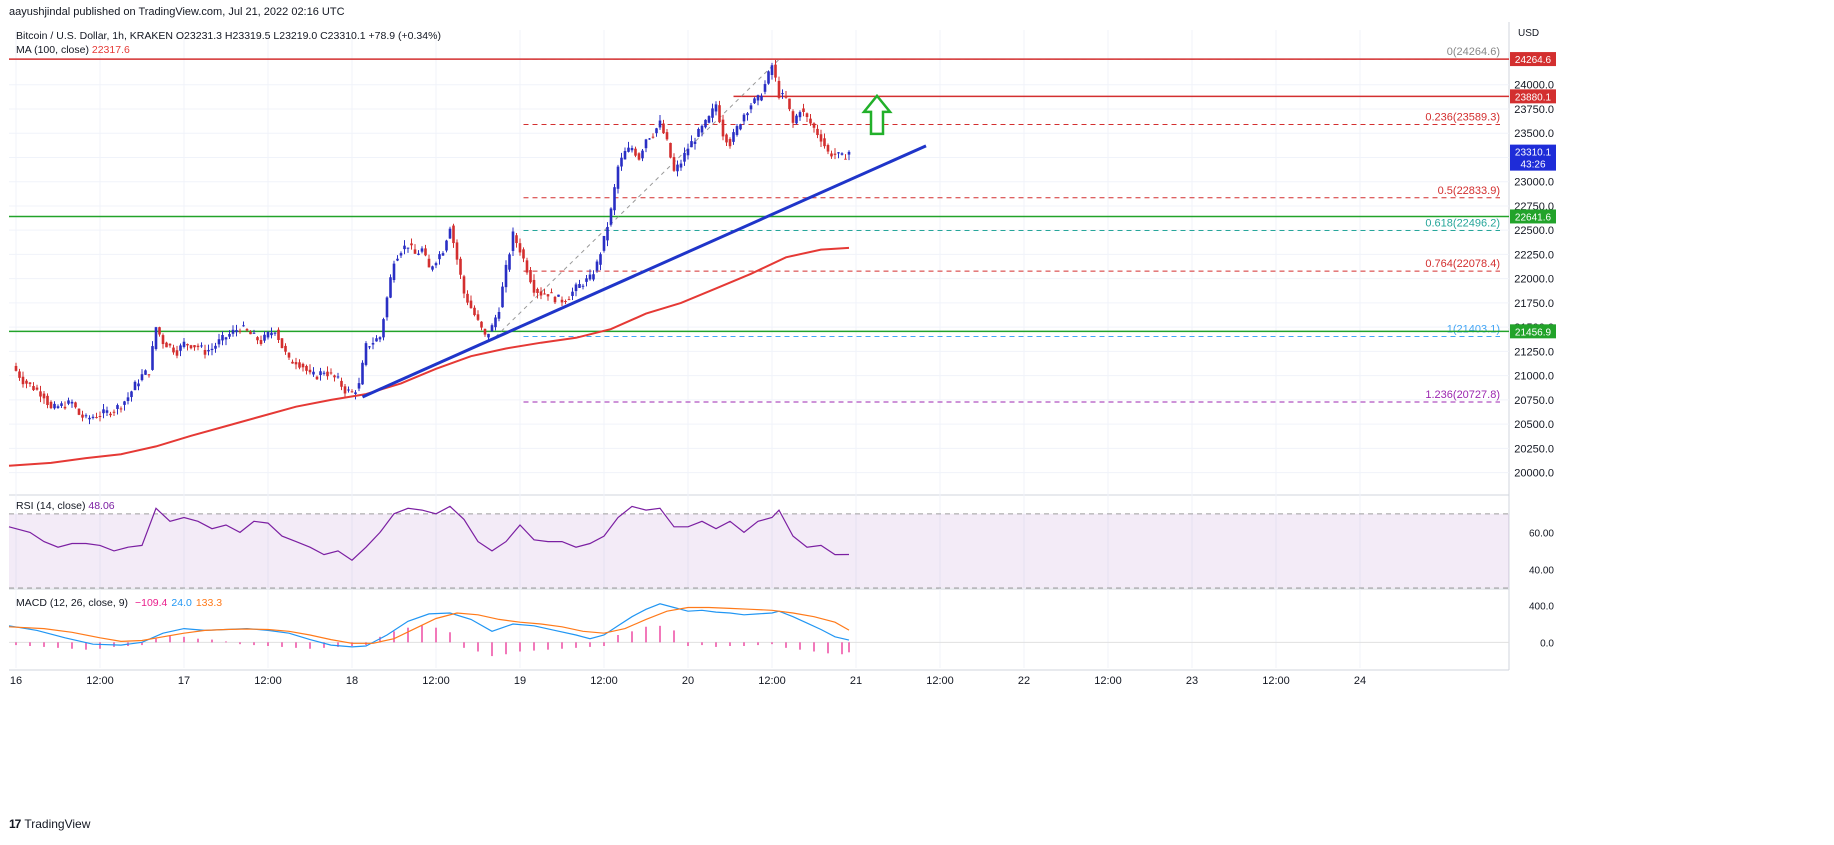 This screenshot has height=845, width=1834. I want to click on price-tag-label: 24264.6, so click(1533, 60).